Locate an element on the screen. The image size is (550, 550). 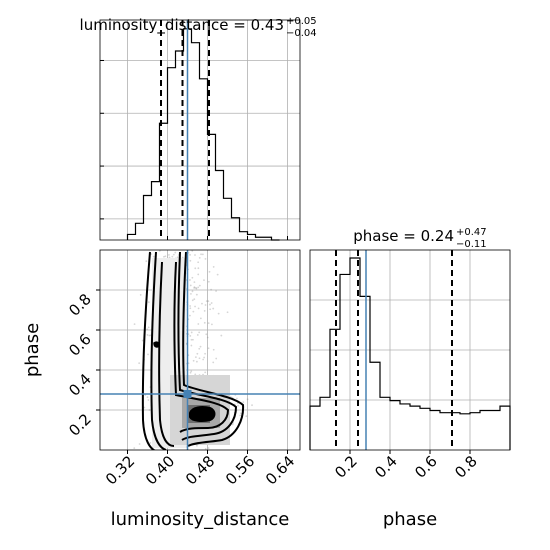
contour-inner is located at coordinates (194, 354).